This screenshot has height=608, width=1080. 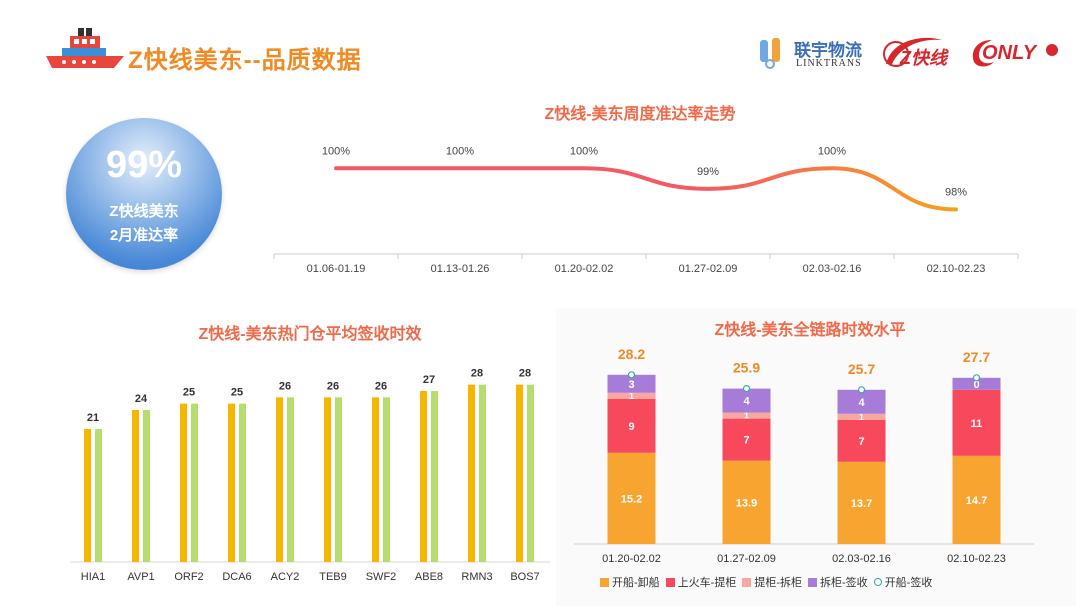 What do you see at coordinates (976, 357) in the screenshot?
I see `stacked-total-label: 27.7` at bounding box center [976, 357].